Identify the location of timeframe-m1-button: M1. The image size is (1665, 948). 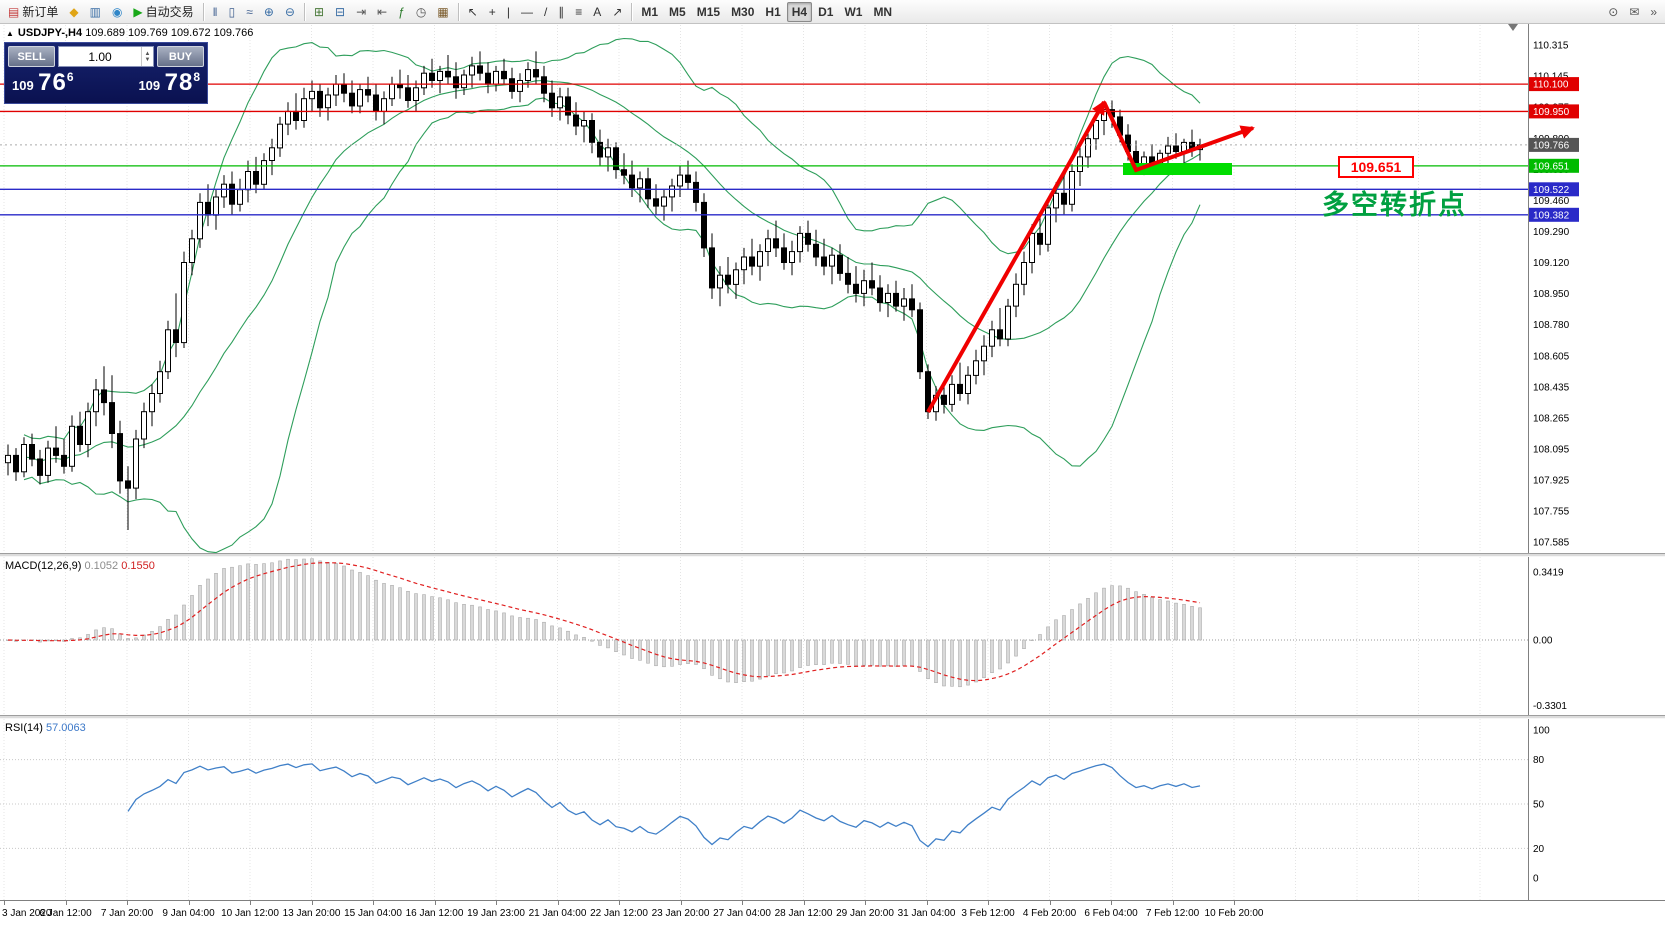
(649, 12).